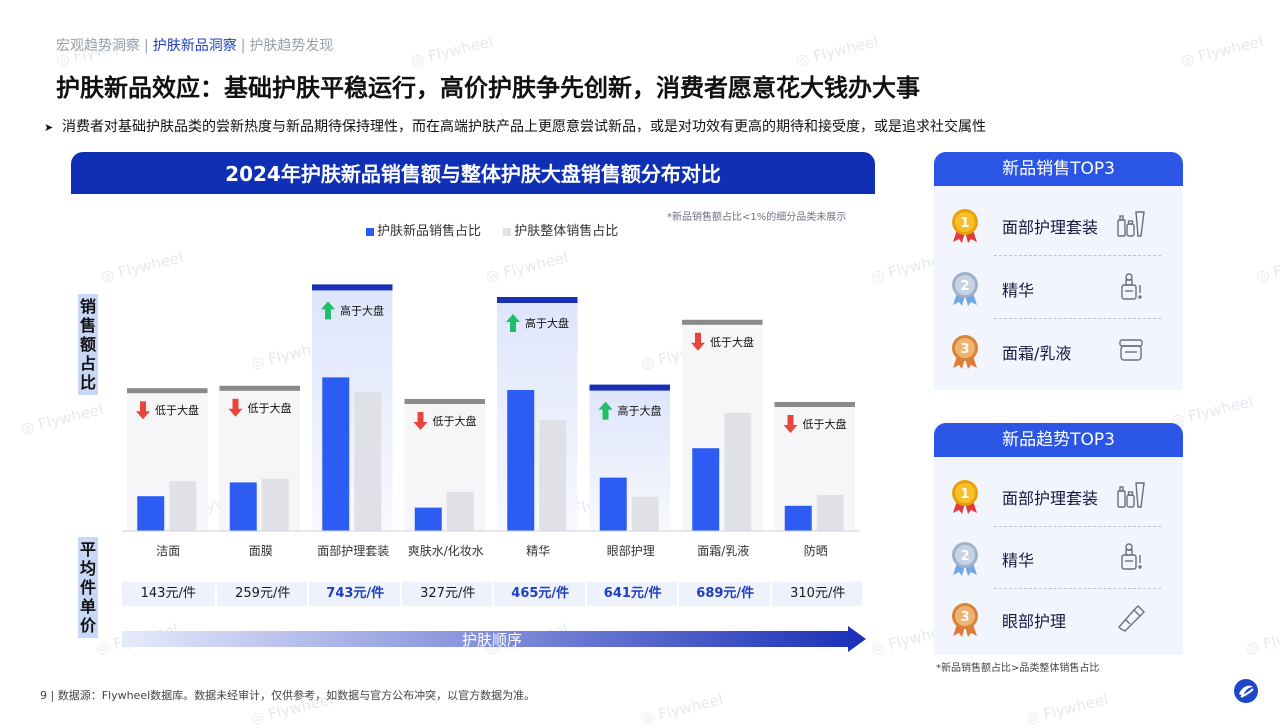  Describe the element at coordinates (724, 594) in the screenshot. I see `price-cell: 689元/件` at that location.